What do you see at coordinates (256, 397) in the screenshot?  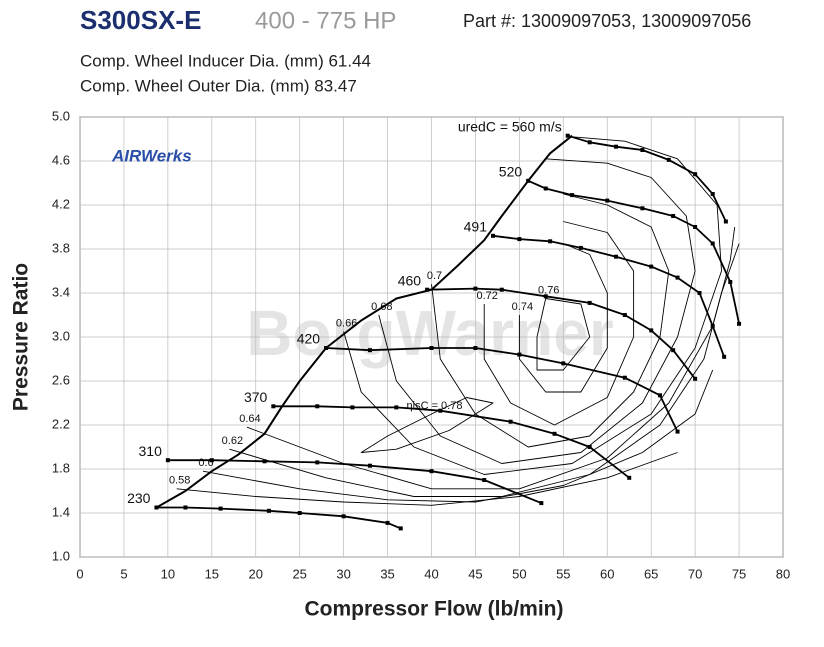 I see `speed-label: 370` at bounding box center [256, 397].